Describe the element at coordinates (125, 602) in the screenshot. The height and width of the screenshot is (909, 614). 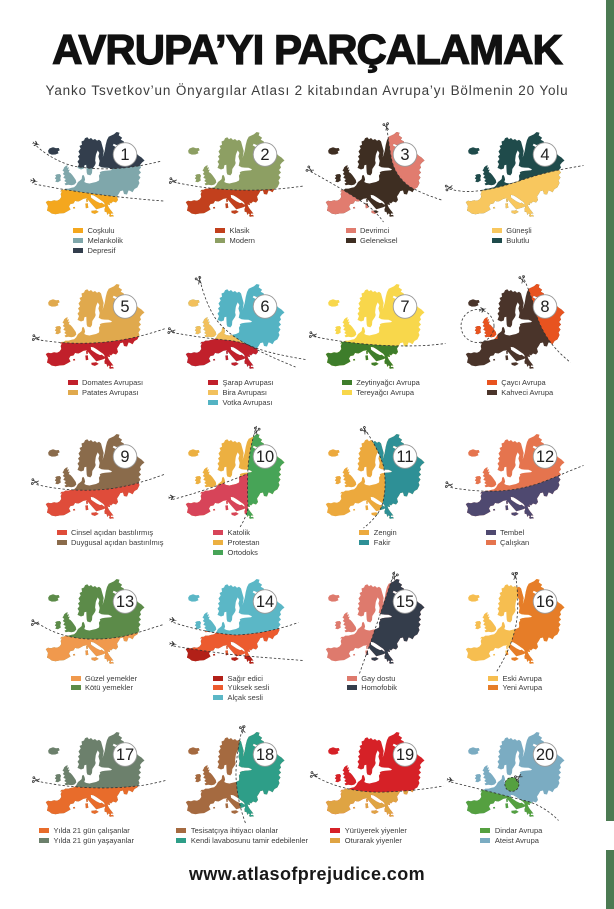
I see `svg-text: 13` at that location.